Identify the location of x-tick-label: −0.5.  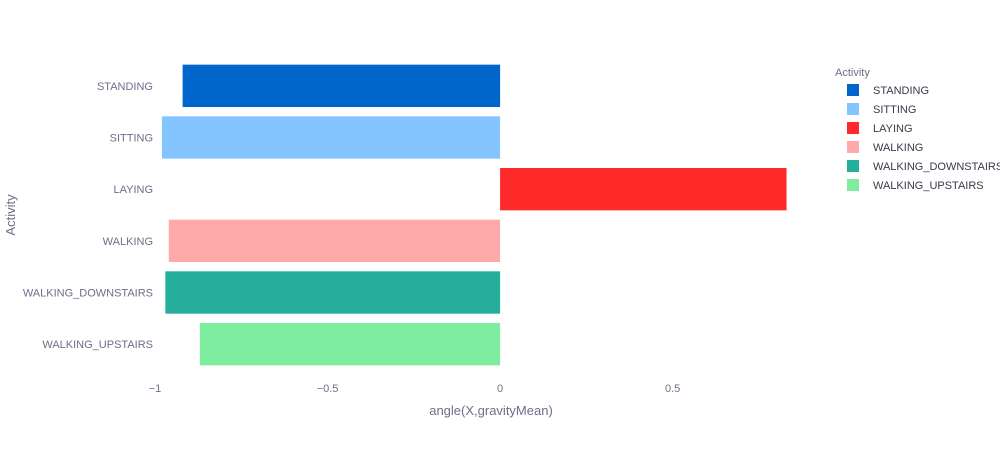
(328, 389).